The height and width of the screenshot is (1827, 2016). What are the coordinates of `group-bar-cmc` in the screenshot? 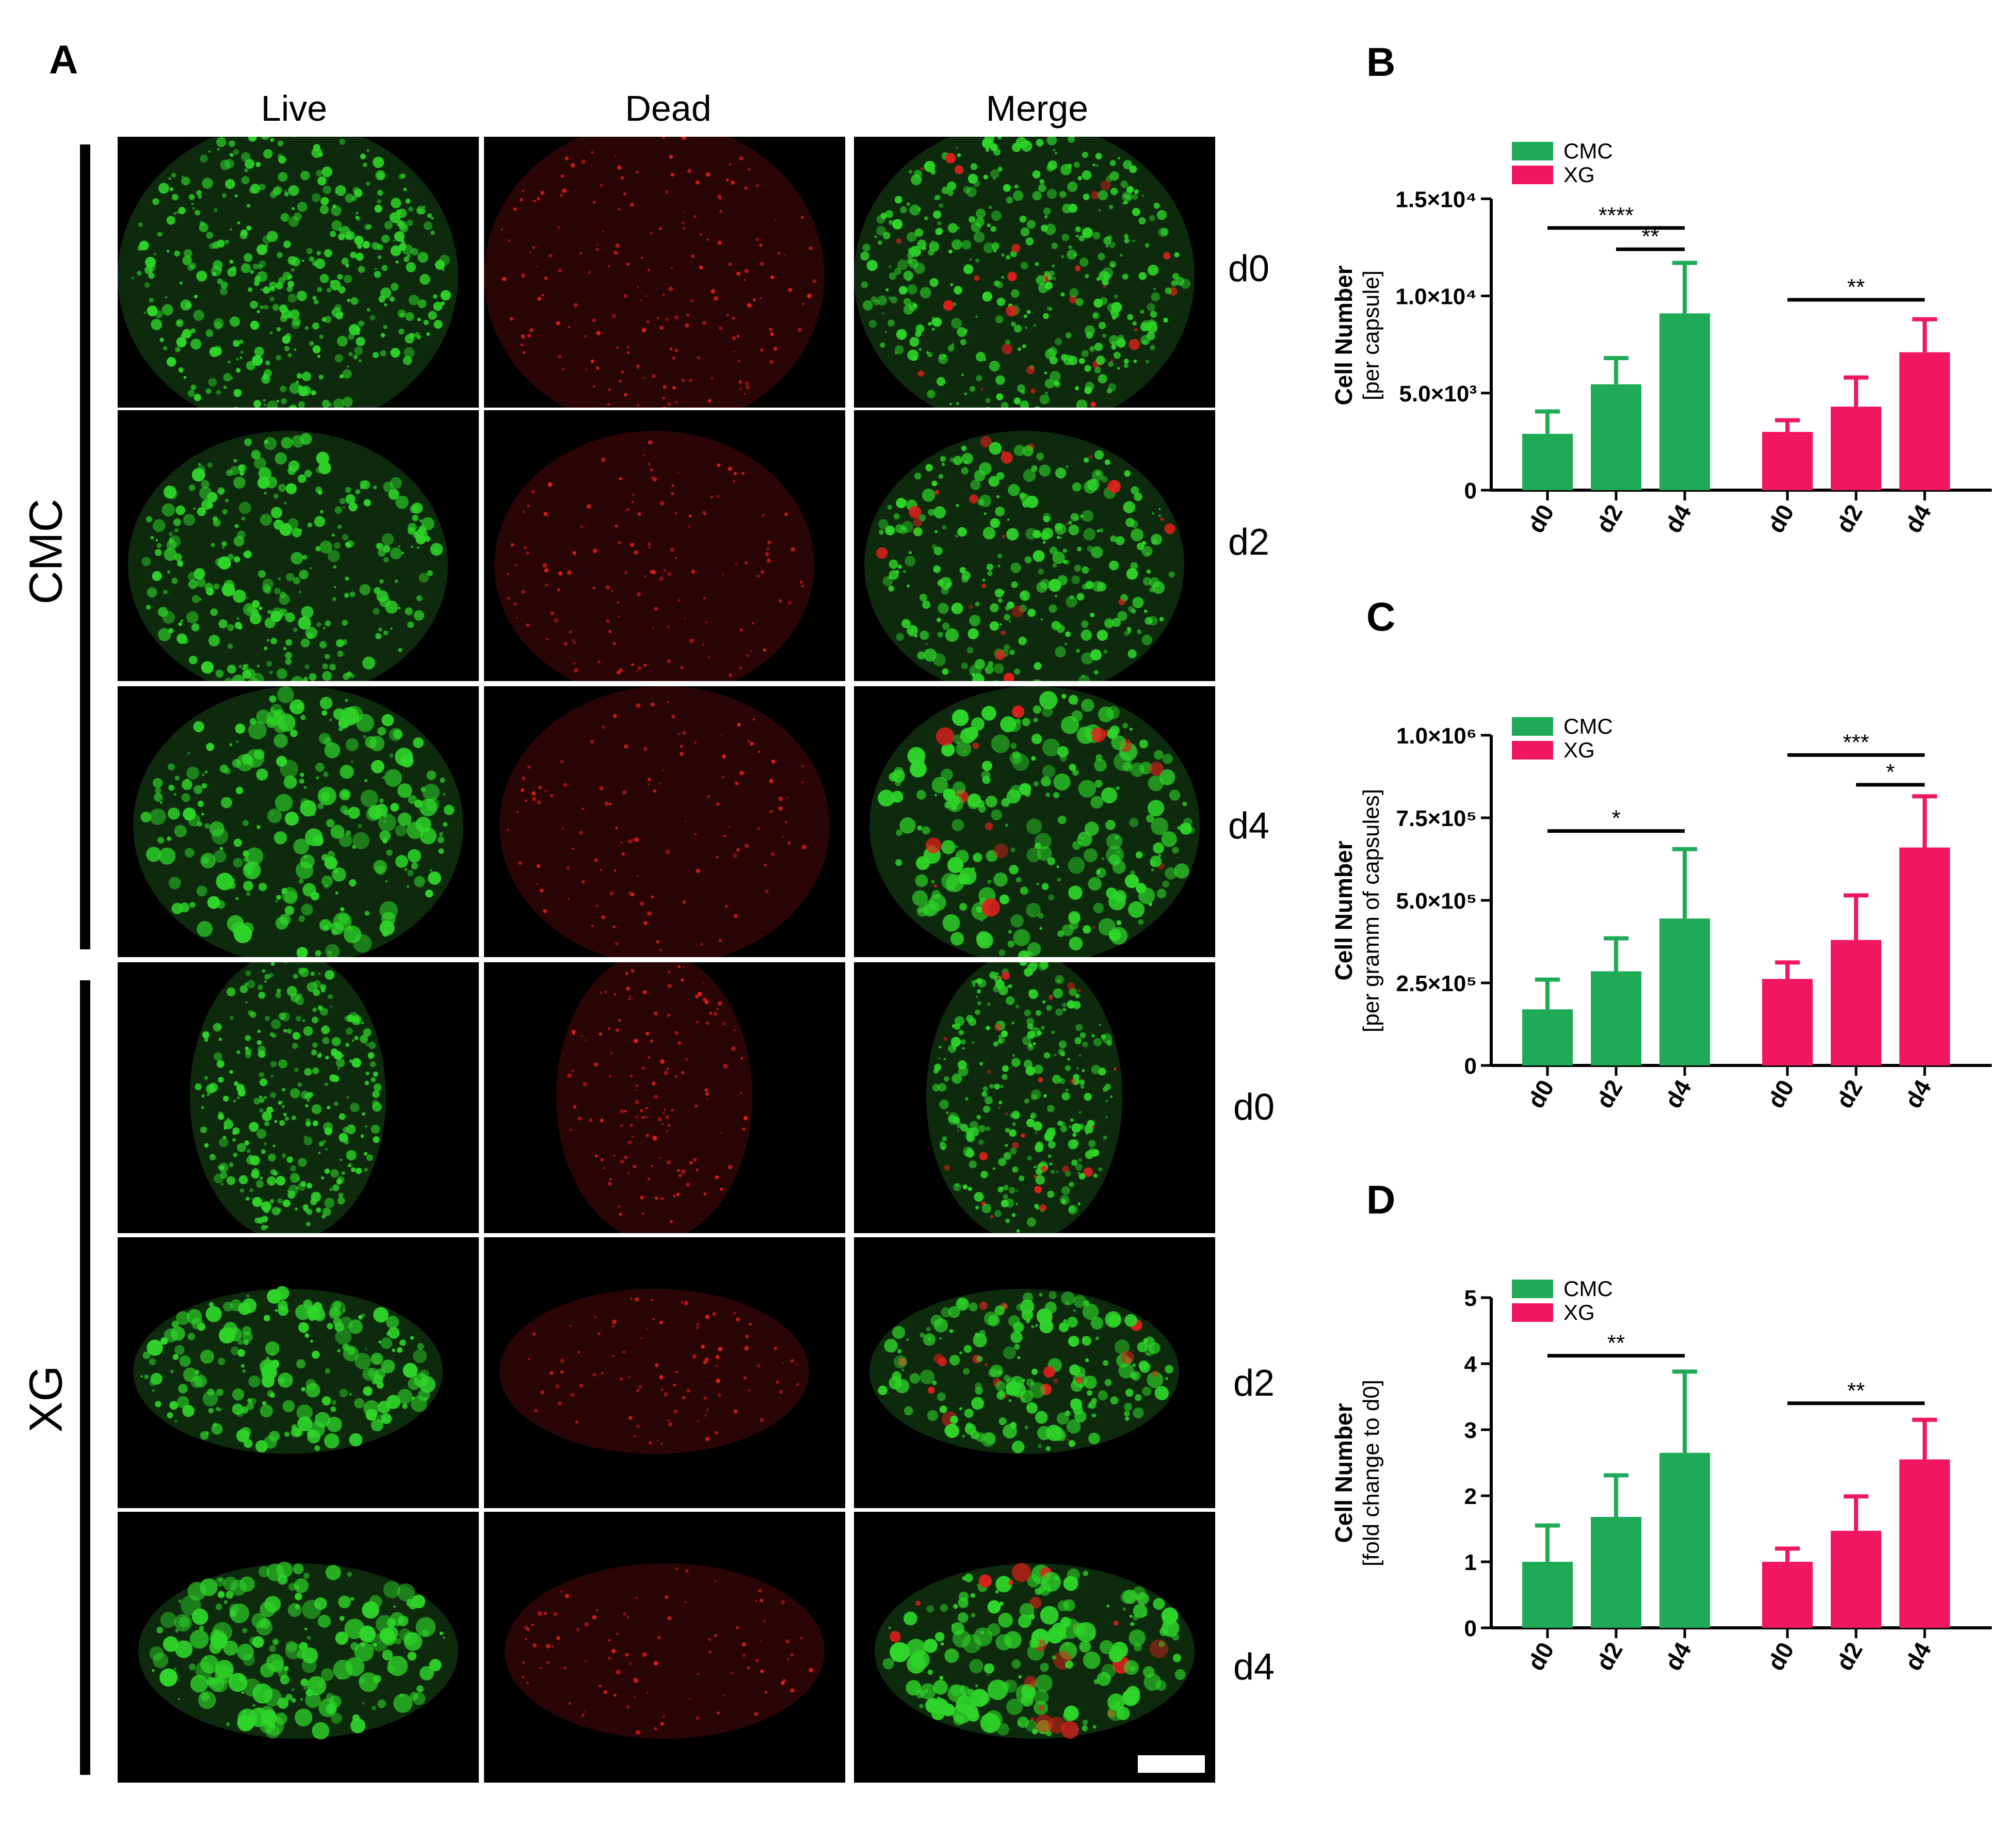 It's located at (85, 546).